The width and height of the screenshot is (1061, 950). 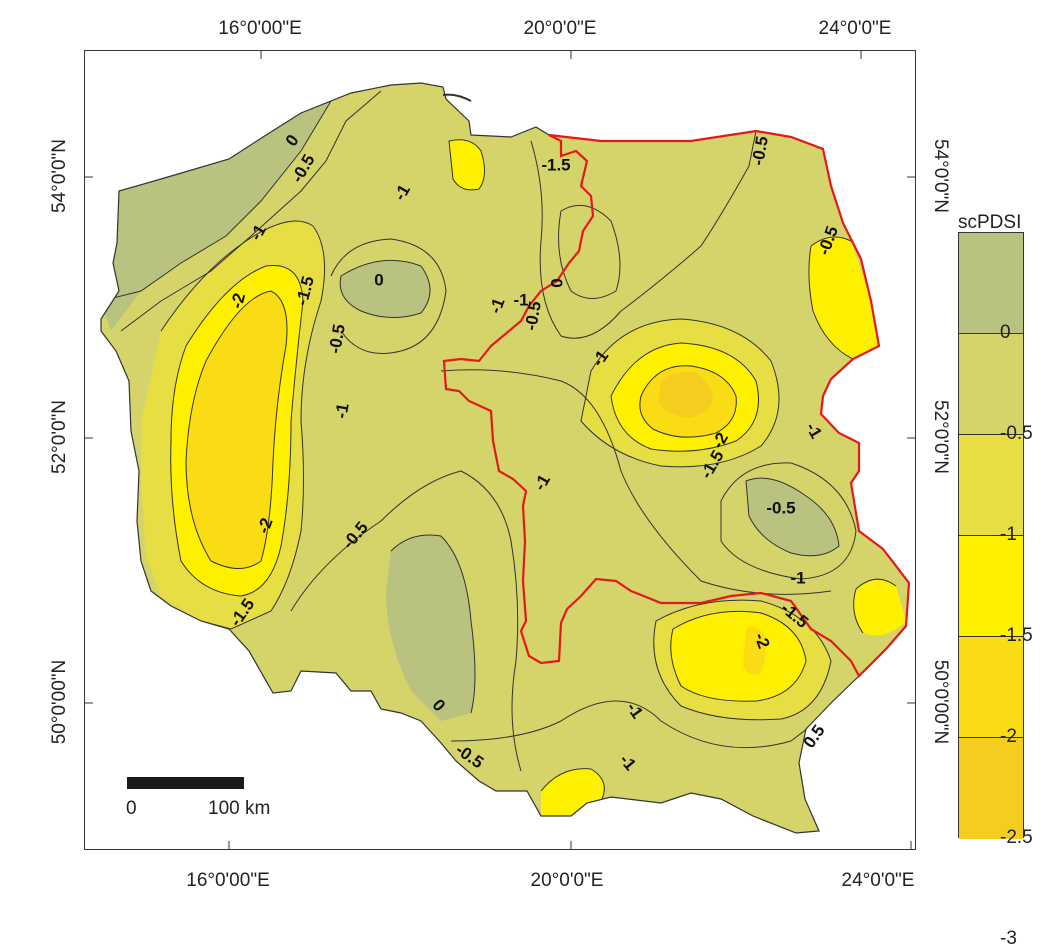 What do you see at coordinates (1008, 736) in the screenshot?
I see `legend-label: -2` at bounding box center [1008, 736].